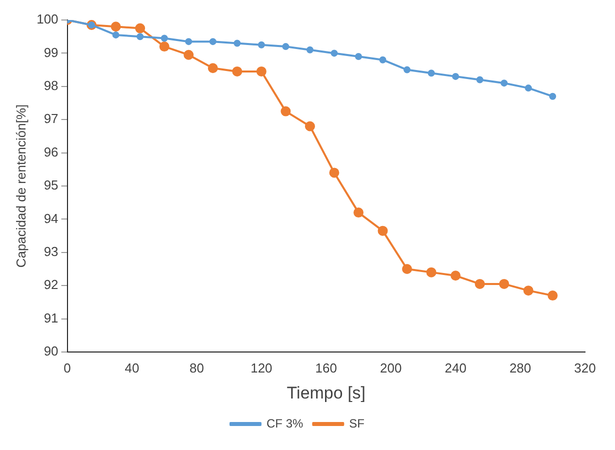 The width and height of the screenshot is (615, 450). Describe the element at coordinates (51, 251) in the screenshot. I see `y-tick-label: 93` at that location.